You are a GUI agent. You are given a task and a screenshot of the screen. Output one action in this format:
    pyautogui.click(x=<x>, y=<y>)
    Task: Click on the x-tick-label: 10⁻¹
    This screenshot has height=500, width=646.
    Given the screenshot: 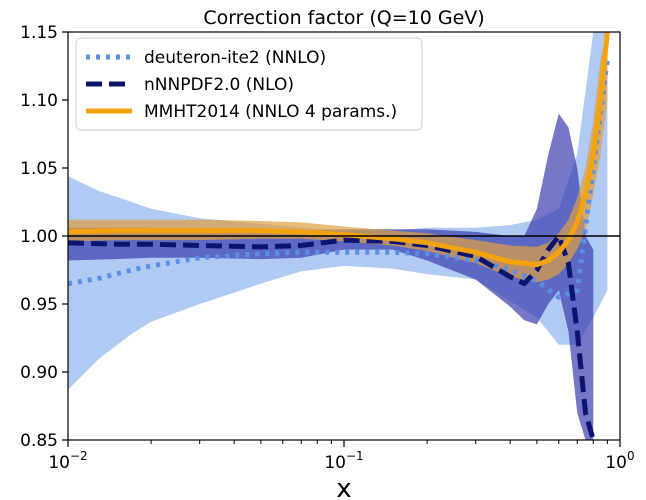 What is the action you would take?
    pyautogui.click(x=343, y=461)
    